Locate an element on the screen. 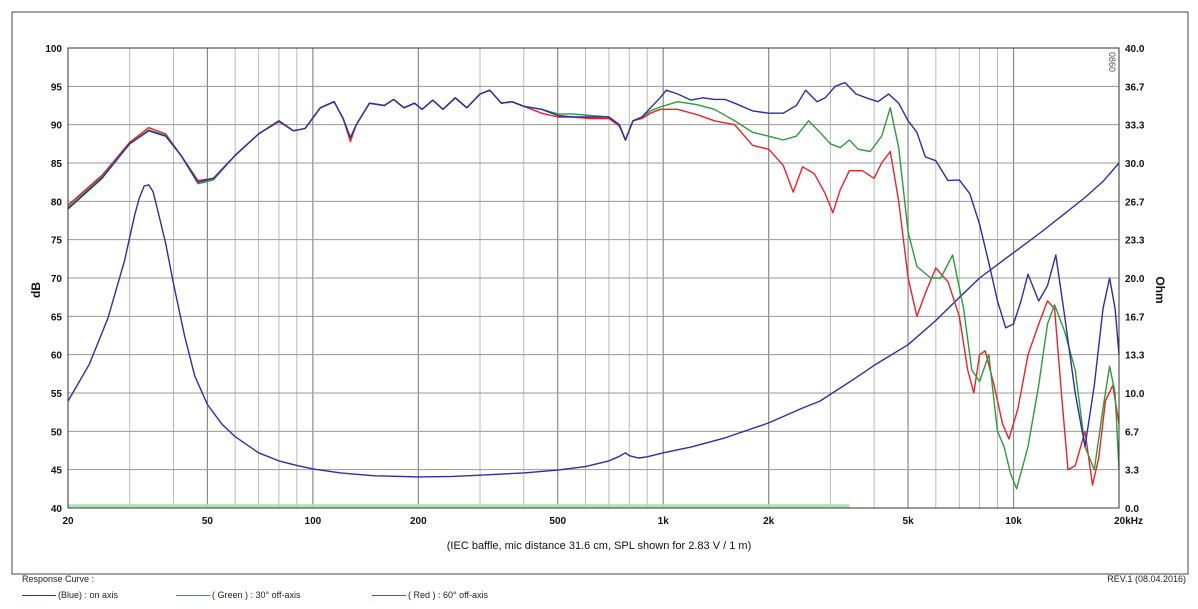  y-tick-label: 60 is located at coordinates (57, 356).